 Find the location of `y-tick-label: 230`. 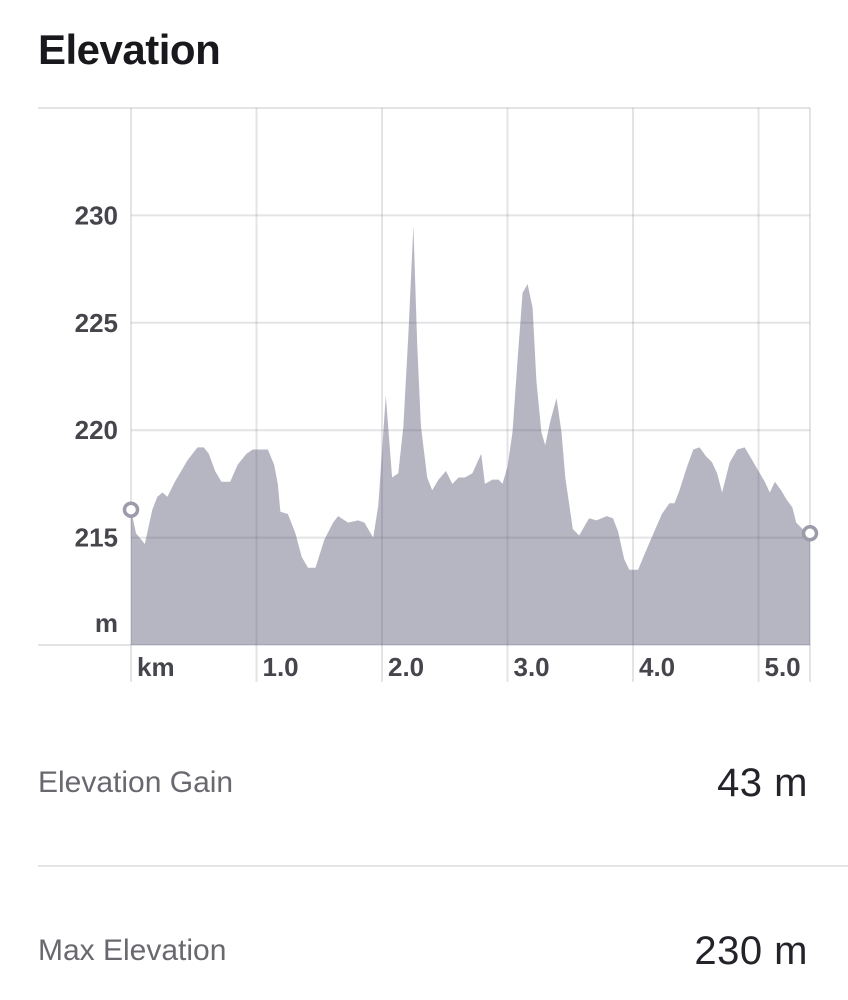

y-tick-label: 230 is located at coordinates (96, 215).